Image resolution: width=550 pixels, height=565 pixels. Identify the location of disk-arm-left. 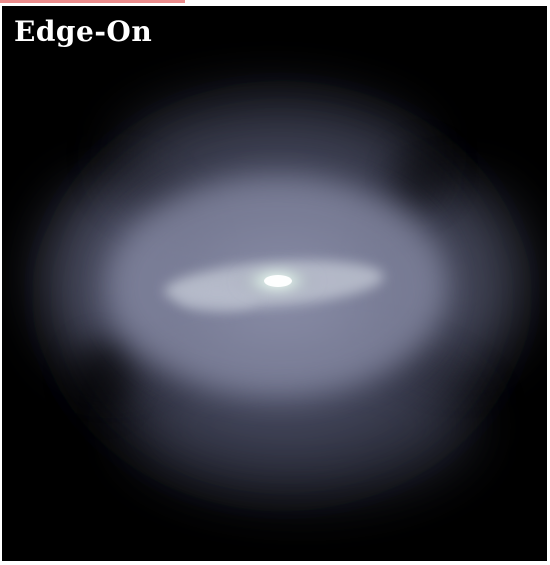
(217, 298).